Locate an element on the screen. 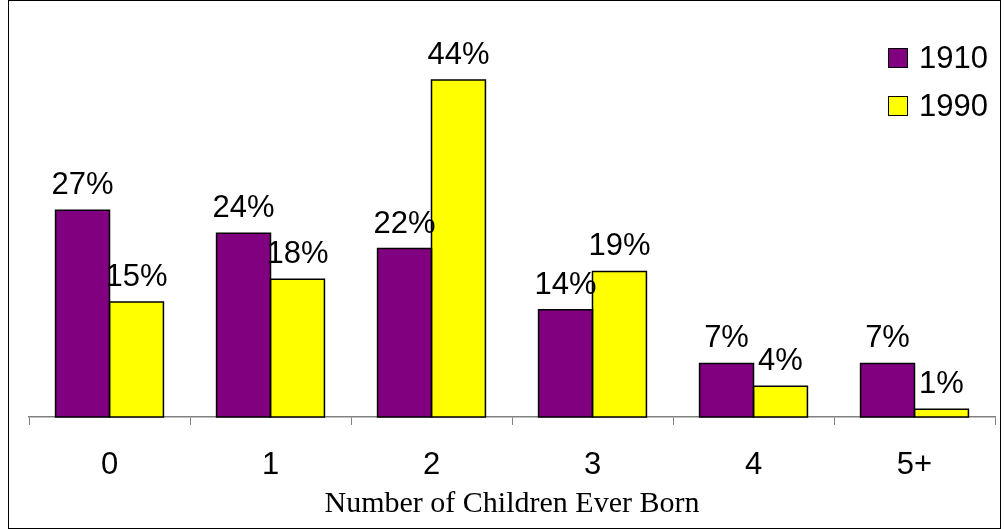 The image size is (1005, 529). legend-label: 1990 is located at coordinates (953, 106).